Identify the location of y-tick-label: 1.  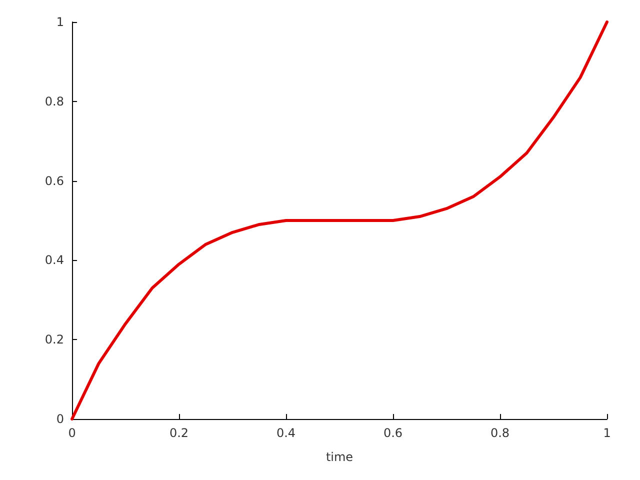
(60, 22).